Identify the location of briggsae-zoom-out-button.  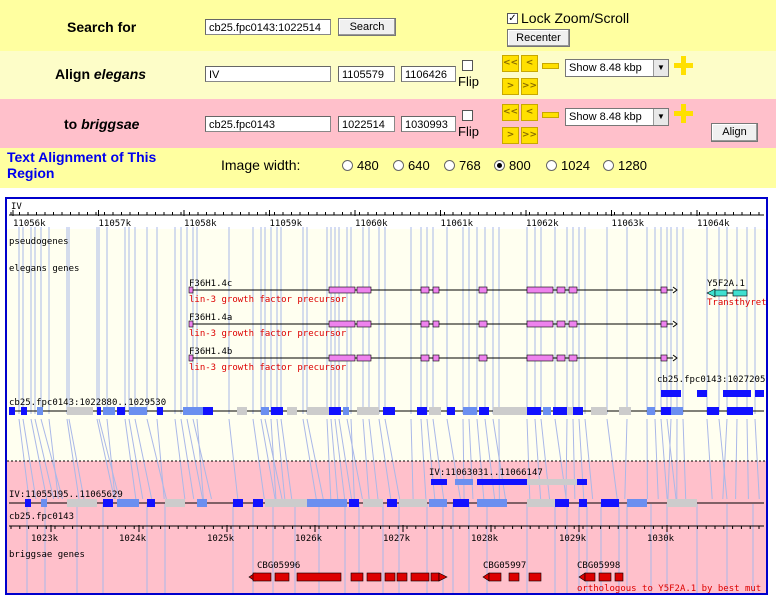
(550, 115).